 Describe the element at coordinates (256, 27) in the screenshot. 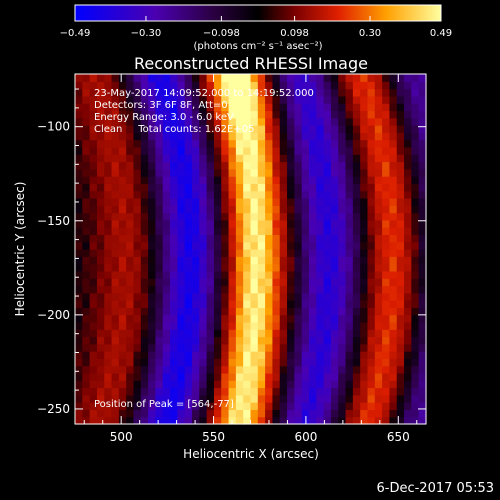

I see `colorbar-ticks: −0.49 −0.30 −0.098 0.098 0.30 0.49` at that location.